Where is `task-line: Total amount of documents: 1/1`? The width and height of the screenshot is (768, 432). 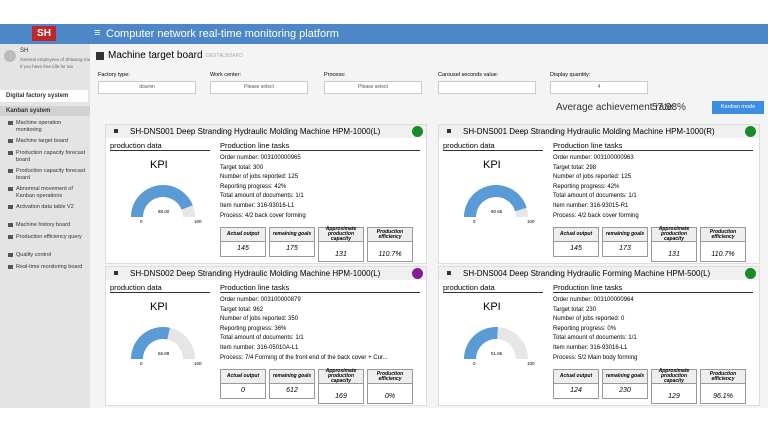
task-line: Total amount of documents: 1/1 is located at coordinates (595, 196).